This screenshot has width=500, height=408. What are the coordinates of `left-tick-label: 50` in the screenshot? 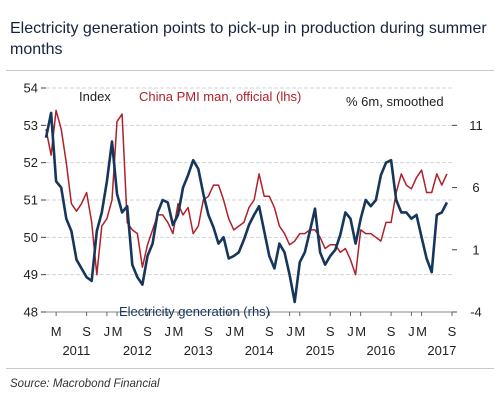 It's located at (31, 237).